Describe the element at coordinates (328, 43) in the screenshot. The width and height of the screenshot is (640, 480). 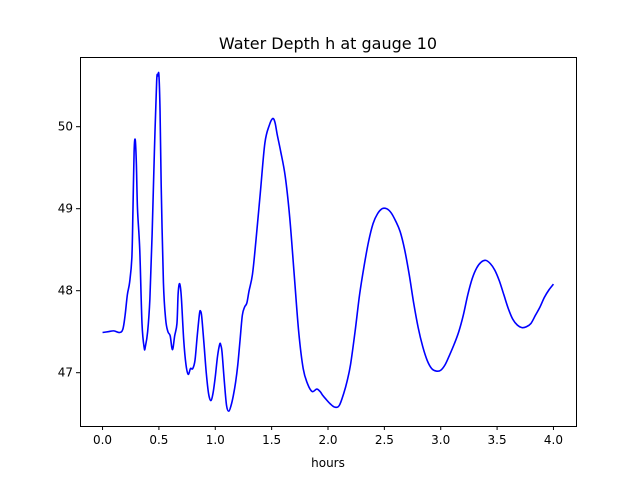
I see `chart-title: Water Depth h at gauge 10` at that location.